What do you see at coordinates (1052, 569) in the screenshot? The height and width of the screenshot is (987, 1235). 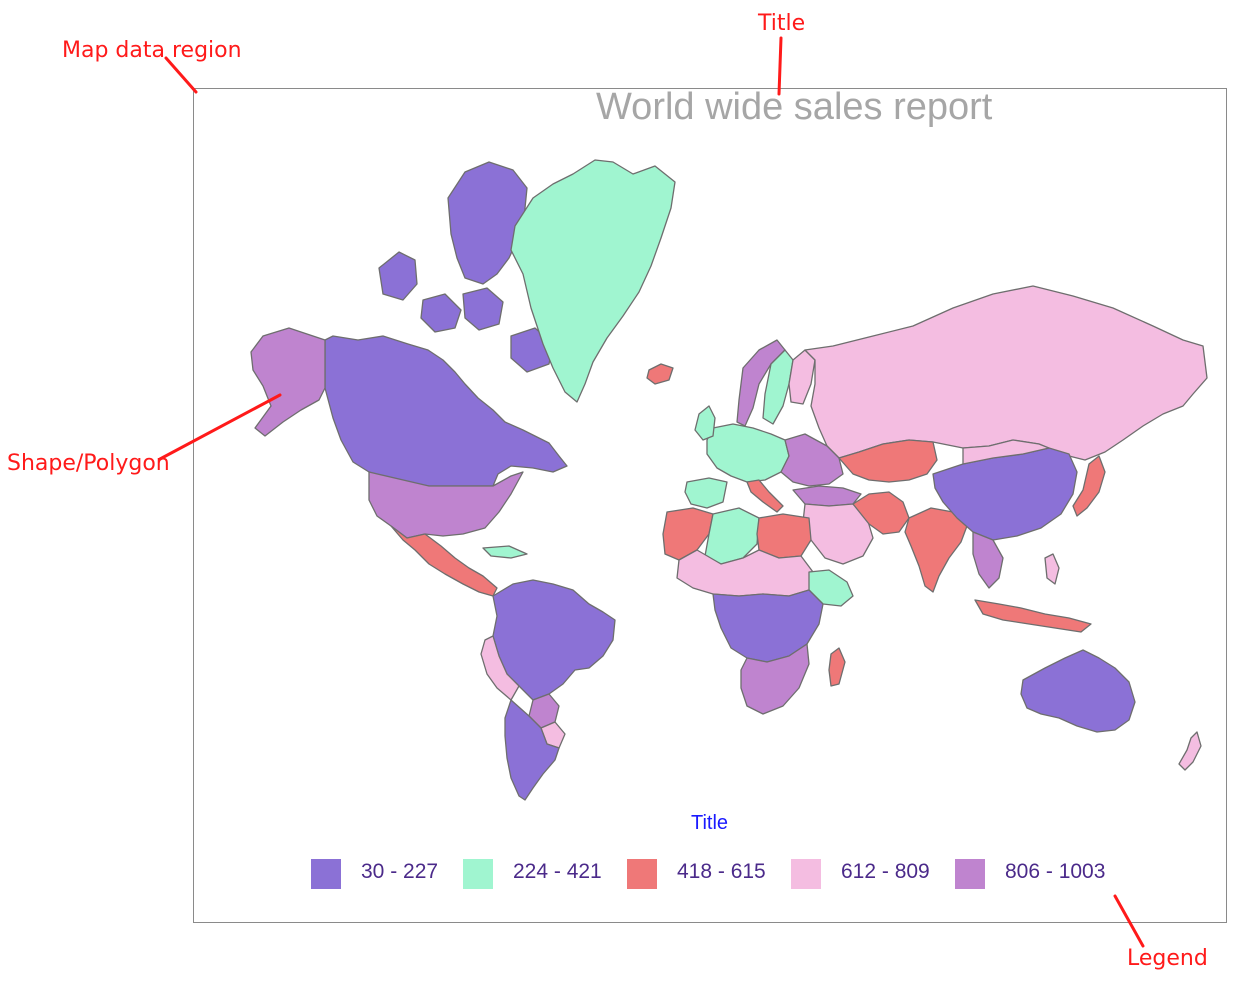 I see `shape-philippines` at bounding box center [1052, 569].